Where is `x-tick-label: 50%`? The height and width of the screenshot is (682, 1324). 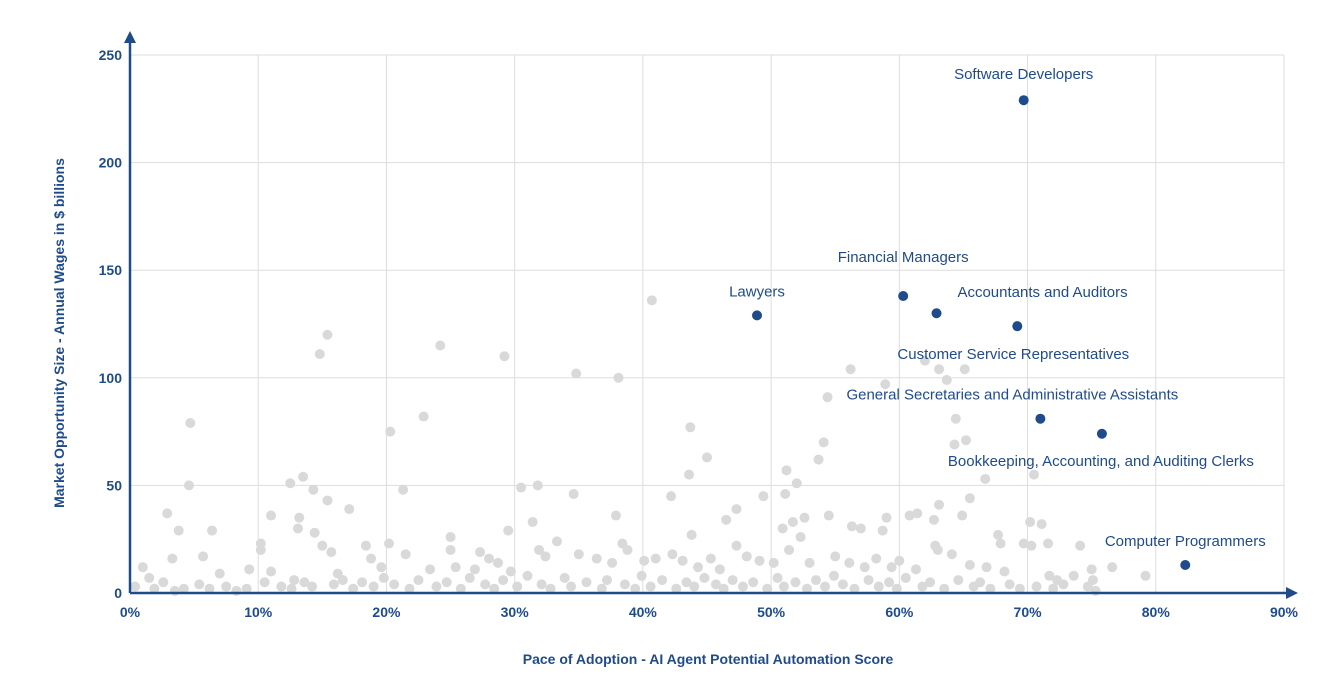
x-tick-label: 50% is located at coordinates (771, 612).